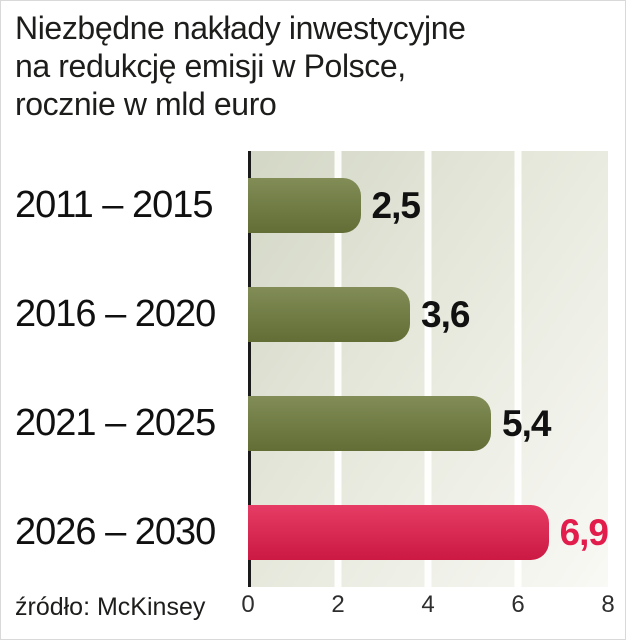 This screenshot has width=626, height=640. Describe the element at coordinates (110, 607) in the screenshot. I see `source-label: źródło: McKinsey` at that location.